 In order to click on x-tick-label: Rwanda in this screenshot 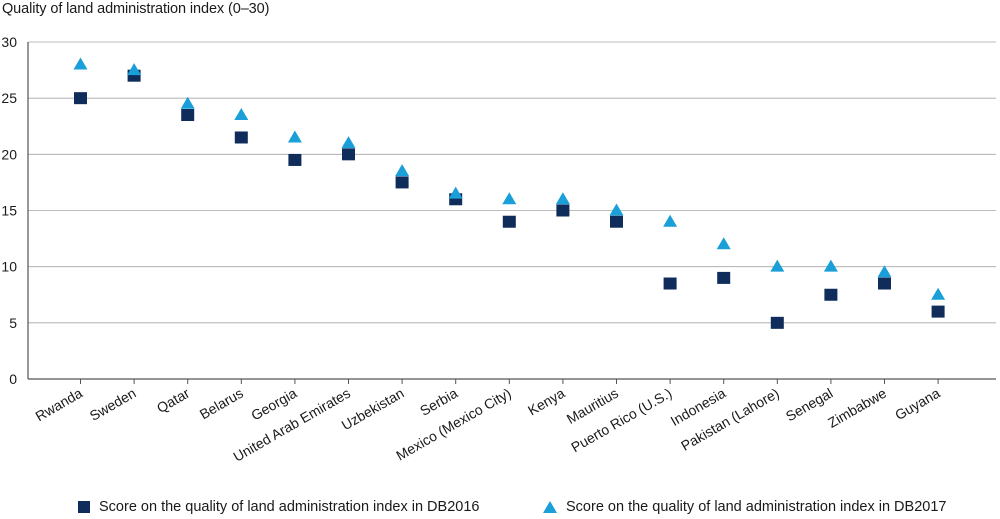, I will do `click(59, 405)`.